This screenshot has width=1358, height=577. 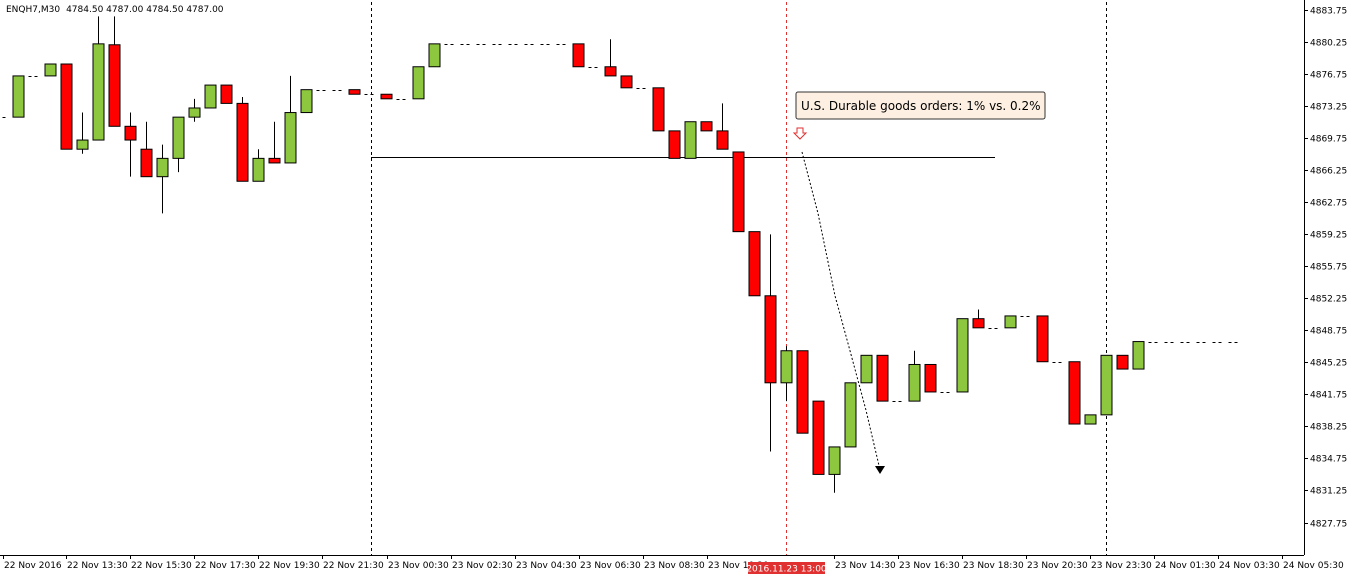 I want to click on x-tick-label-16: 23 Nov 23:30, so click(x=1121, y=566).